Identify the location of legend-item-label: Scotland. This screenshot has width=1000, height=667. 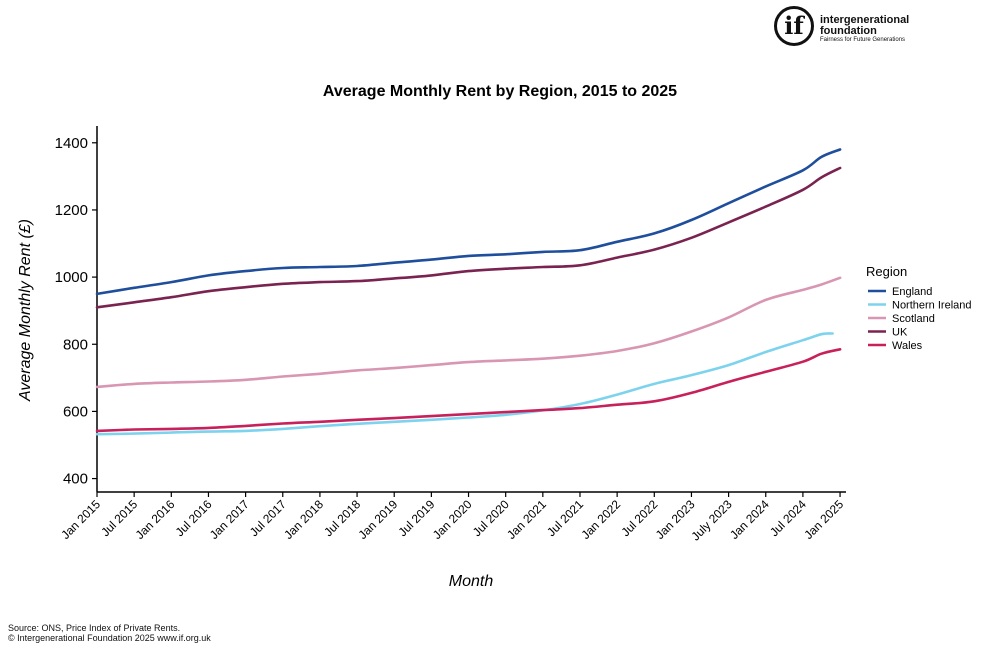
(913, 319).